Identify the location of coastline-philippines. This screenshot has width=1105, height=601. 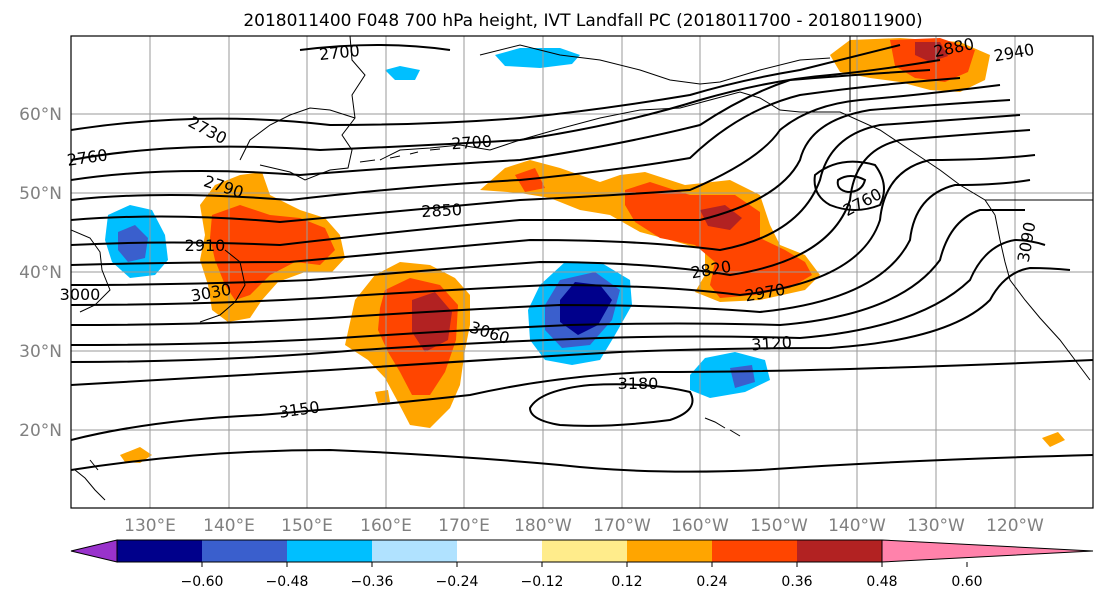
(90, 480).